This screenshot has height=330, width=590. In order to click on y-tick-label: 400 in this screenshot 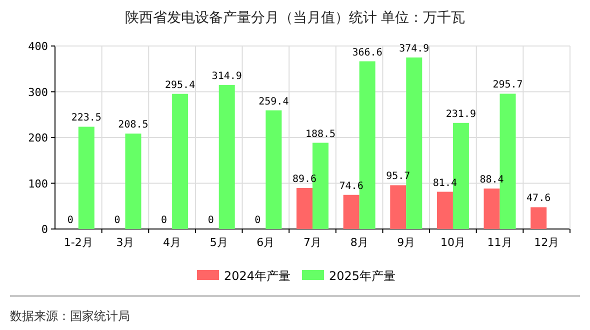, I will do `click(38, 46)`.